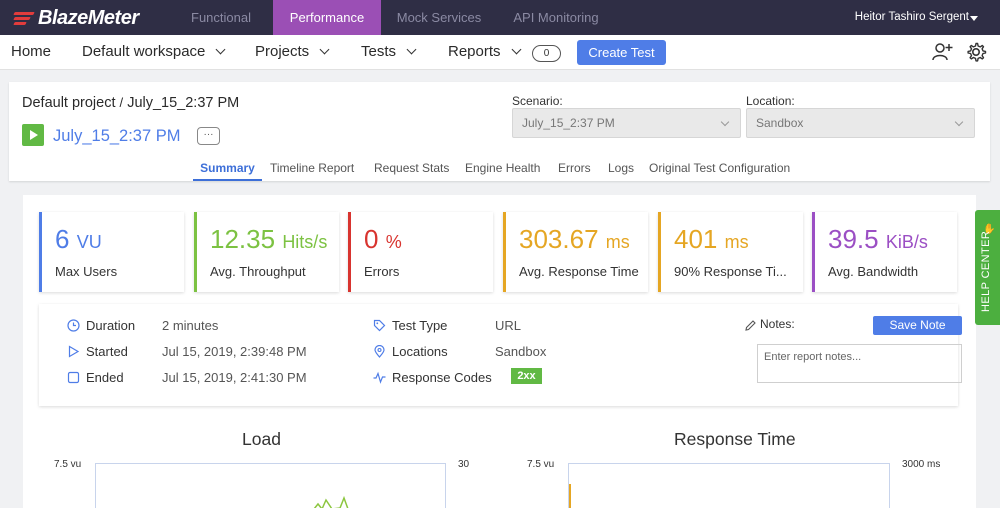 Image resolution: width=1000 pixels, height=508 pixels. I want to click on kpi-value: 0 %, so click(383, 239).